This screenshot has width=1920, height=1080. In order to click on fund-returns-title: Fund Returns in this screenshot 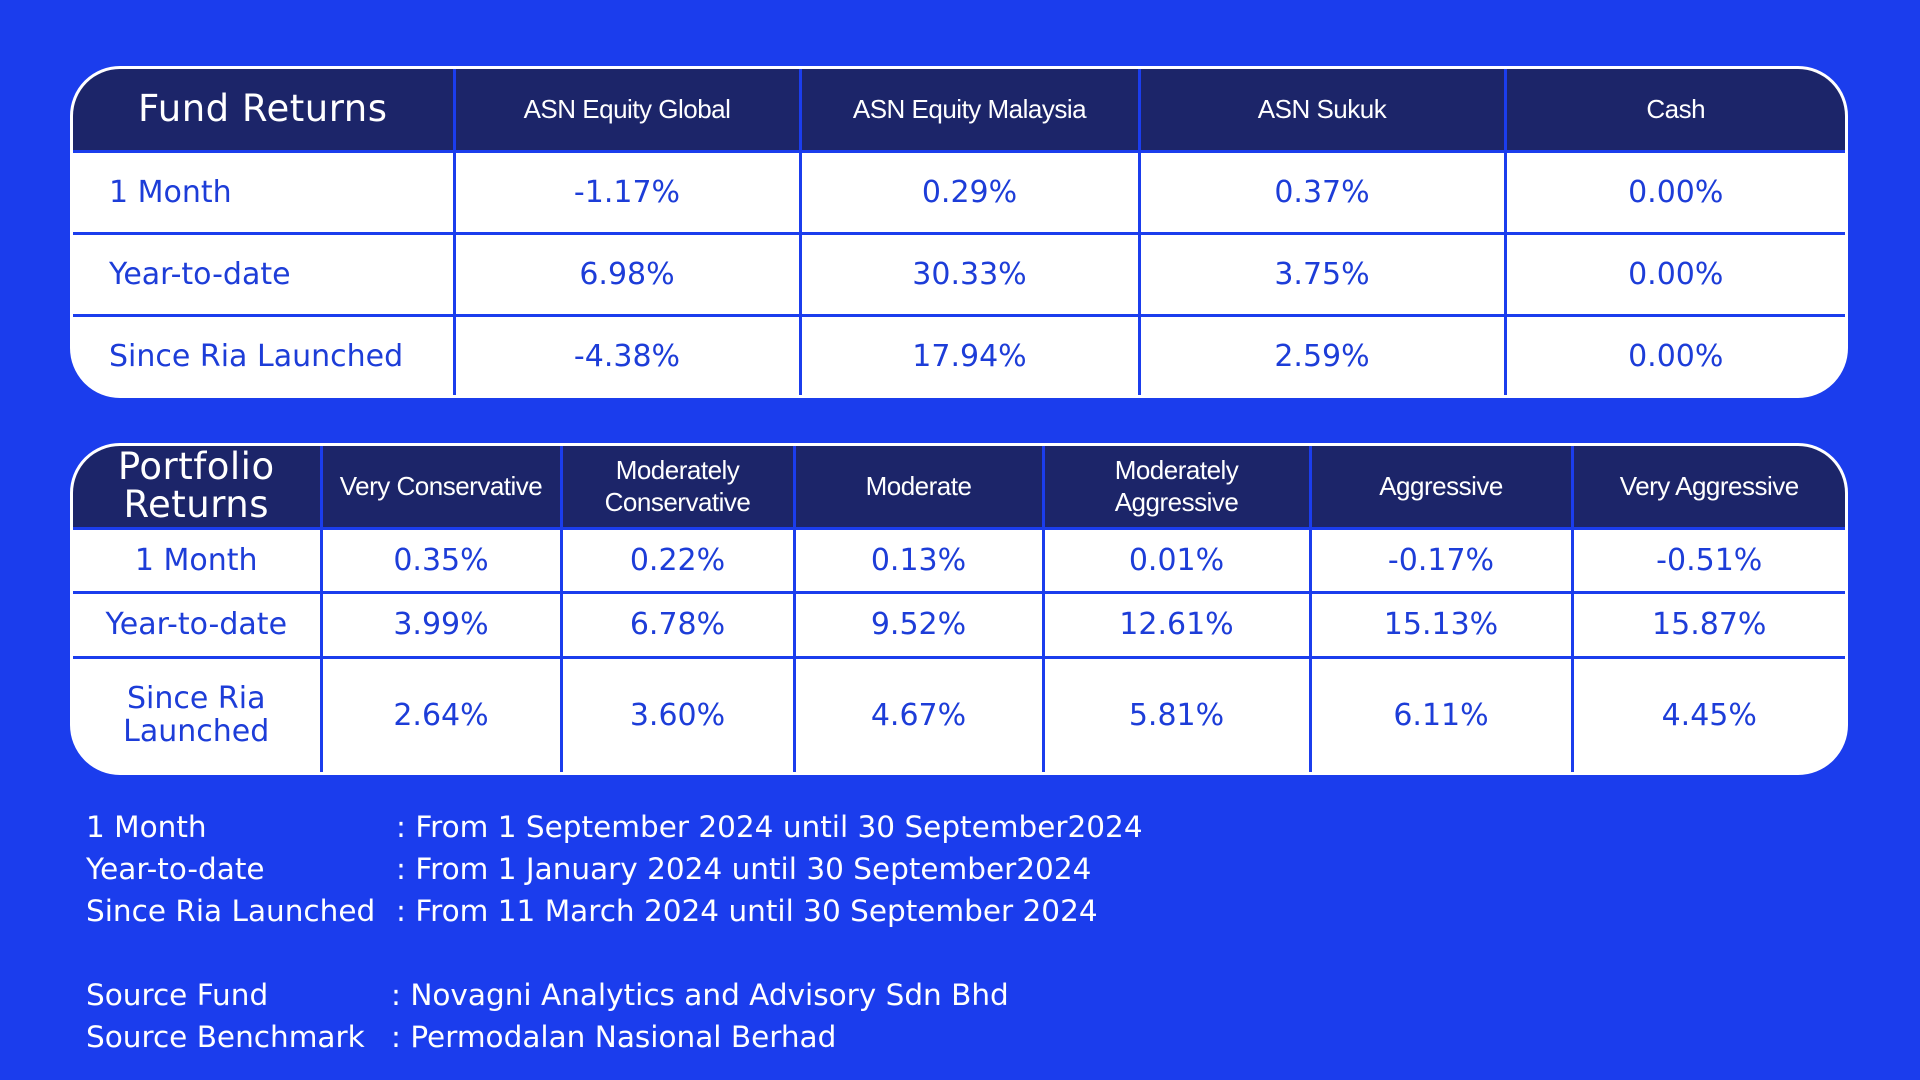, I will do `click(264, 110)`.